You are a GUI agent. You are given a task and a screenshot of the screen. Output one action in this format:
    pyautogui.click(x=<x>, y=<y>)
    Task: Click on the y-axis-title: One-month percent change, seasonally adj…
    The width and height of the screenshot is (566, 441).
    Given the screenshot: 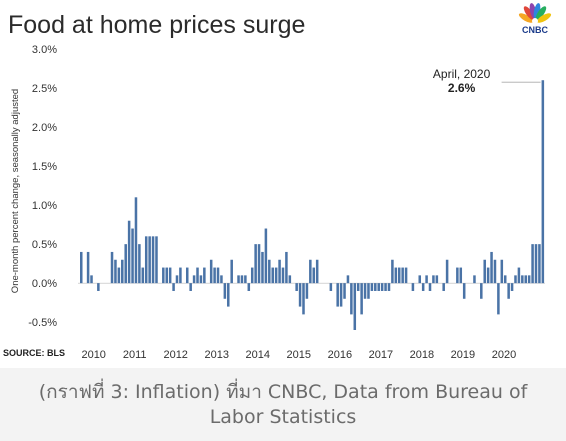 What is the action you would take?
    pyautogui.click(x=15, y=191)
    